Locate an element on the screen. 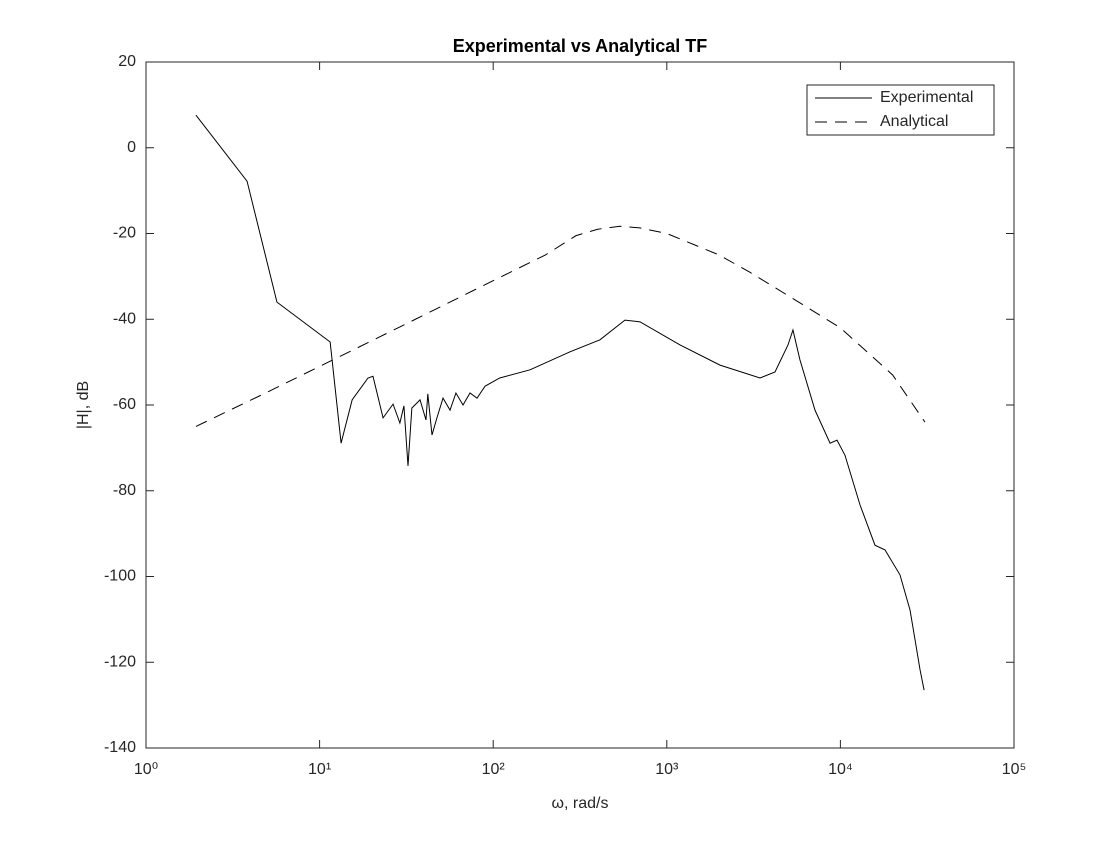 The width and height of the screenshot is (1120, 845). y-tick-label: 20 is located at coordinates (127, 61).